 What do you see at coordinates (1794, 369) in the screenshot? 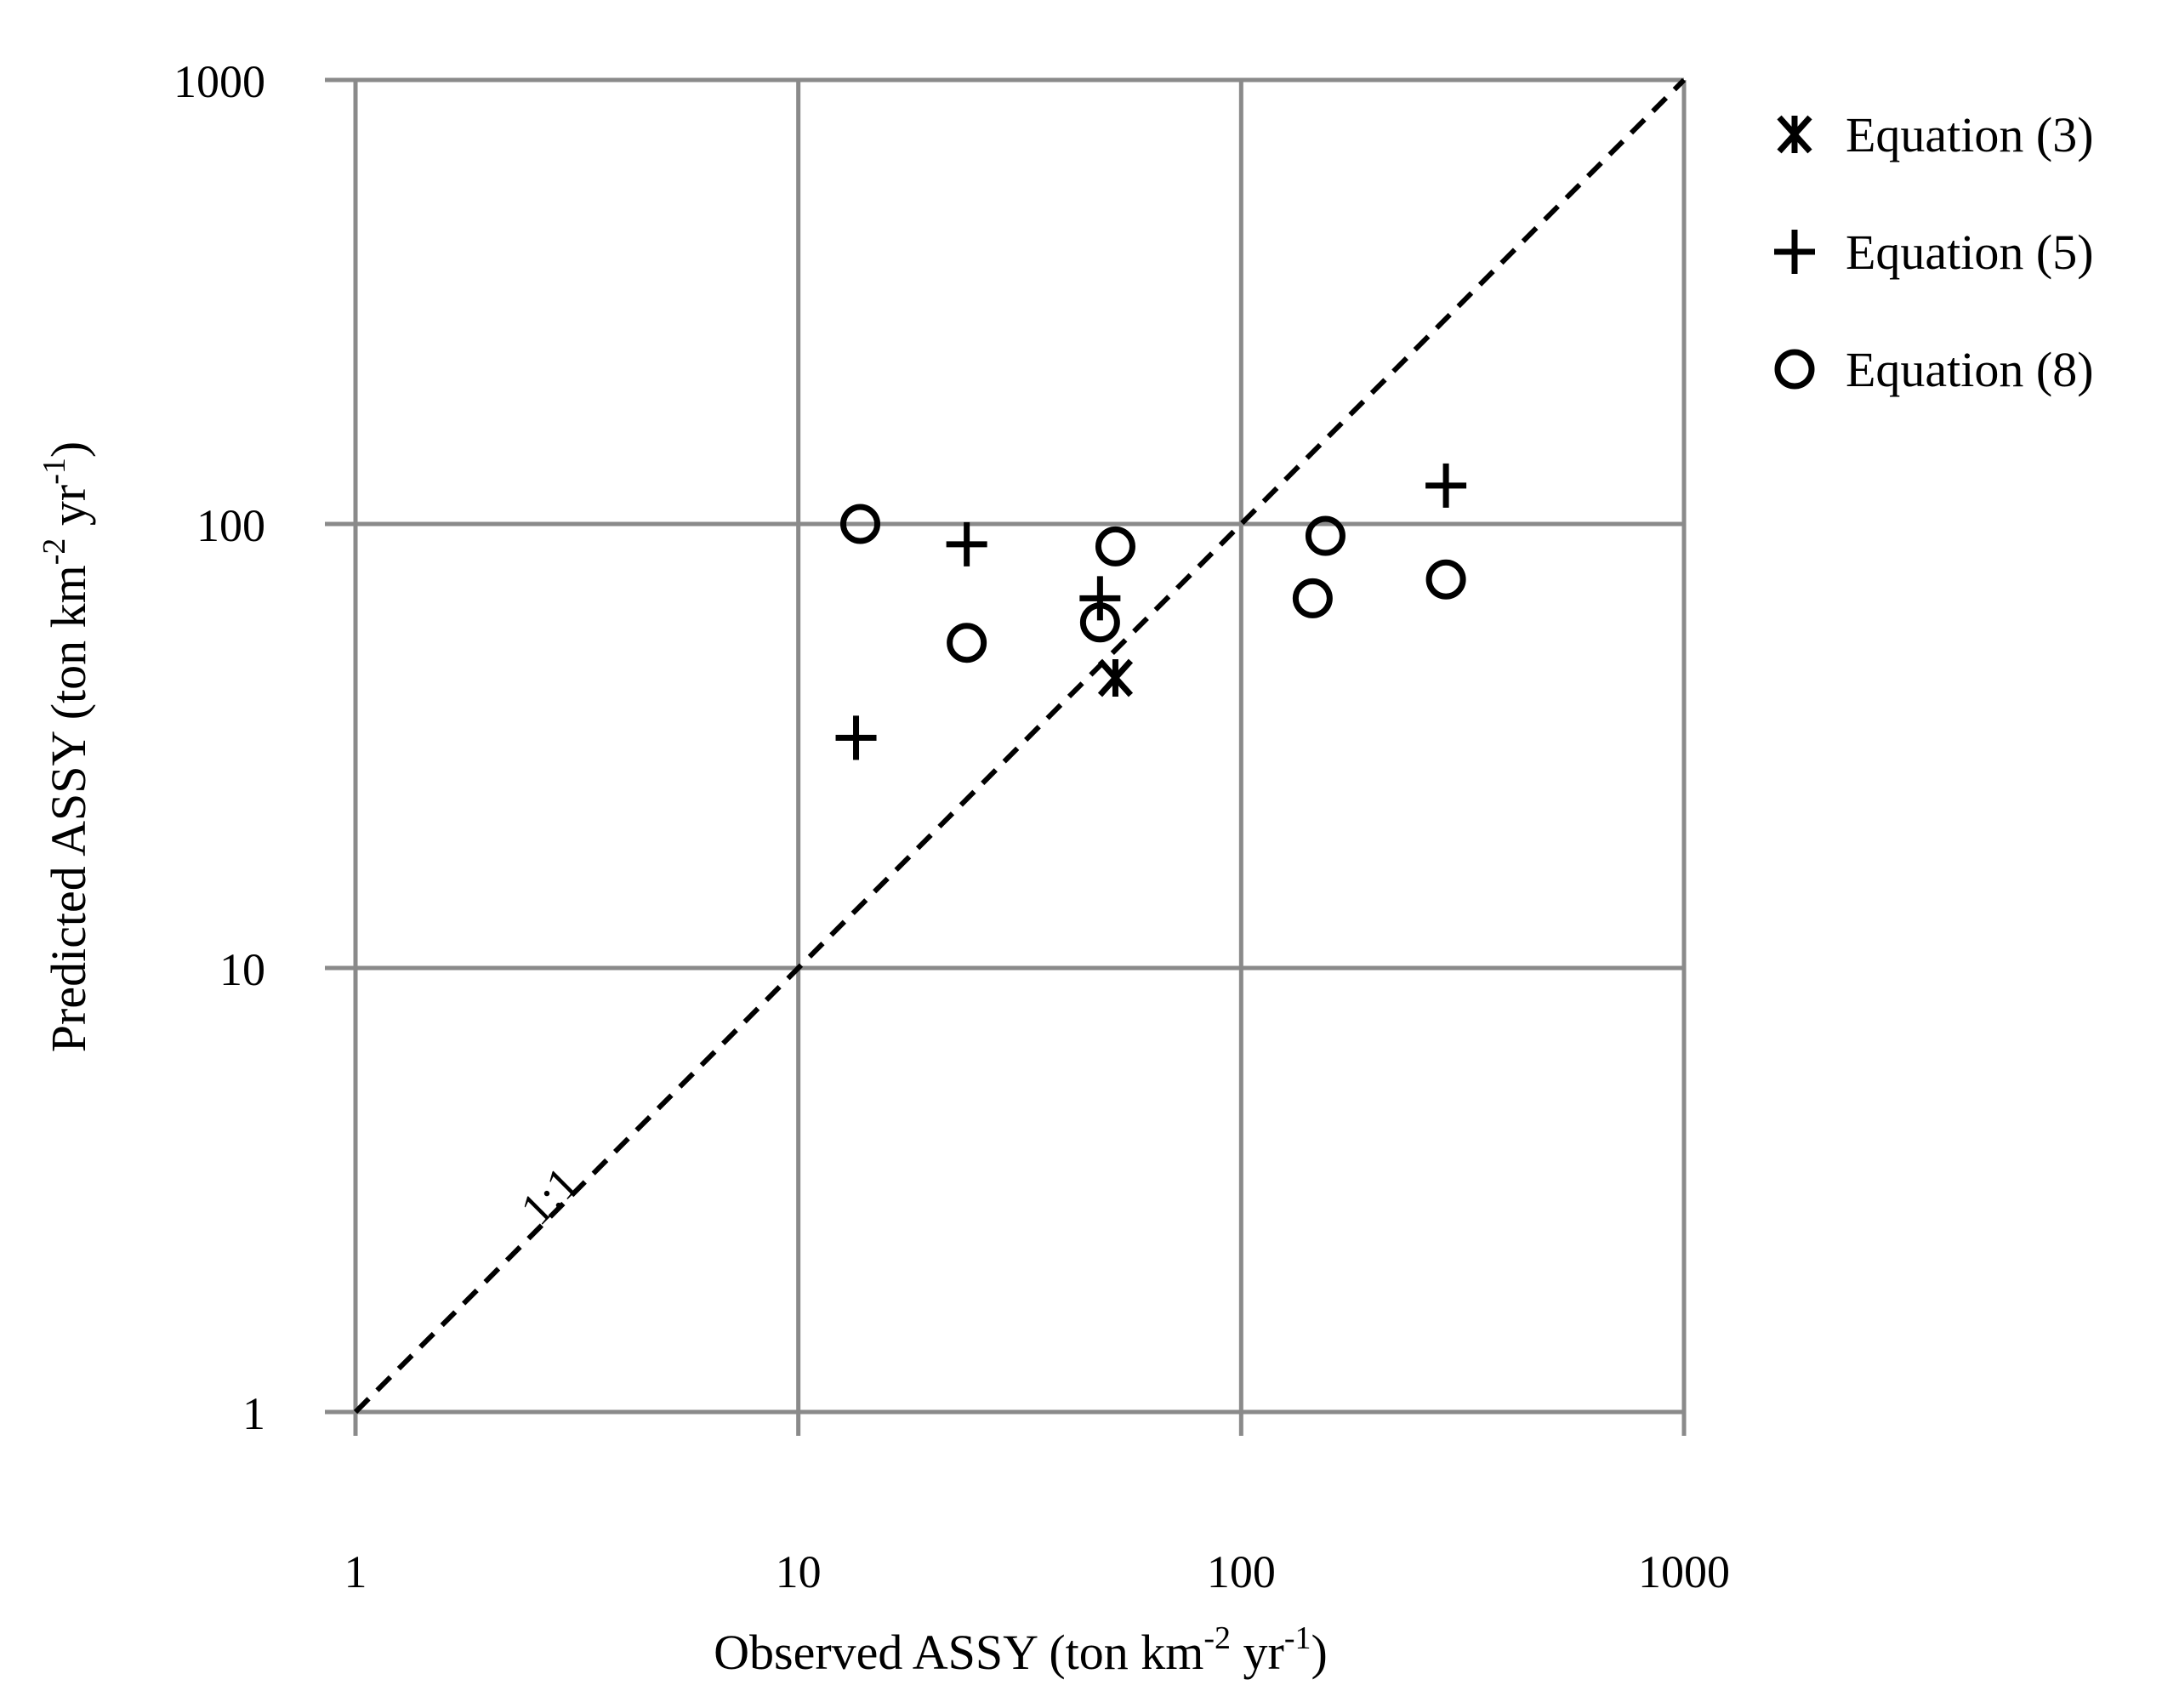
I see `legend-marker-circle` at bounding box center [1794, 369].